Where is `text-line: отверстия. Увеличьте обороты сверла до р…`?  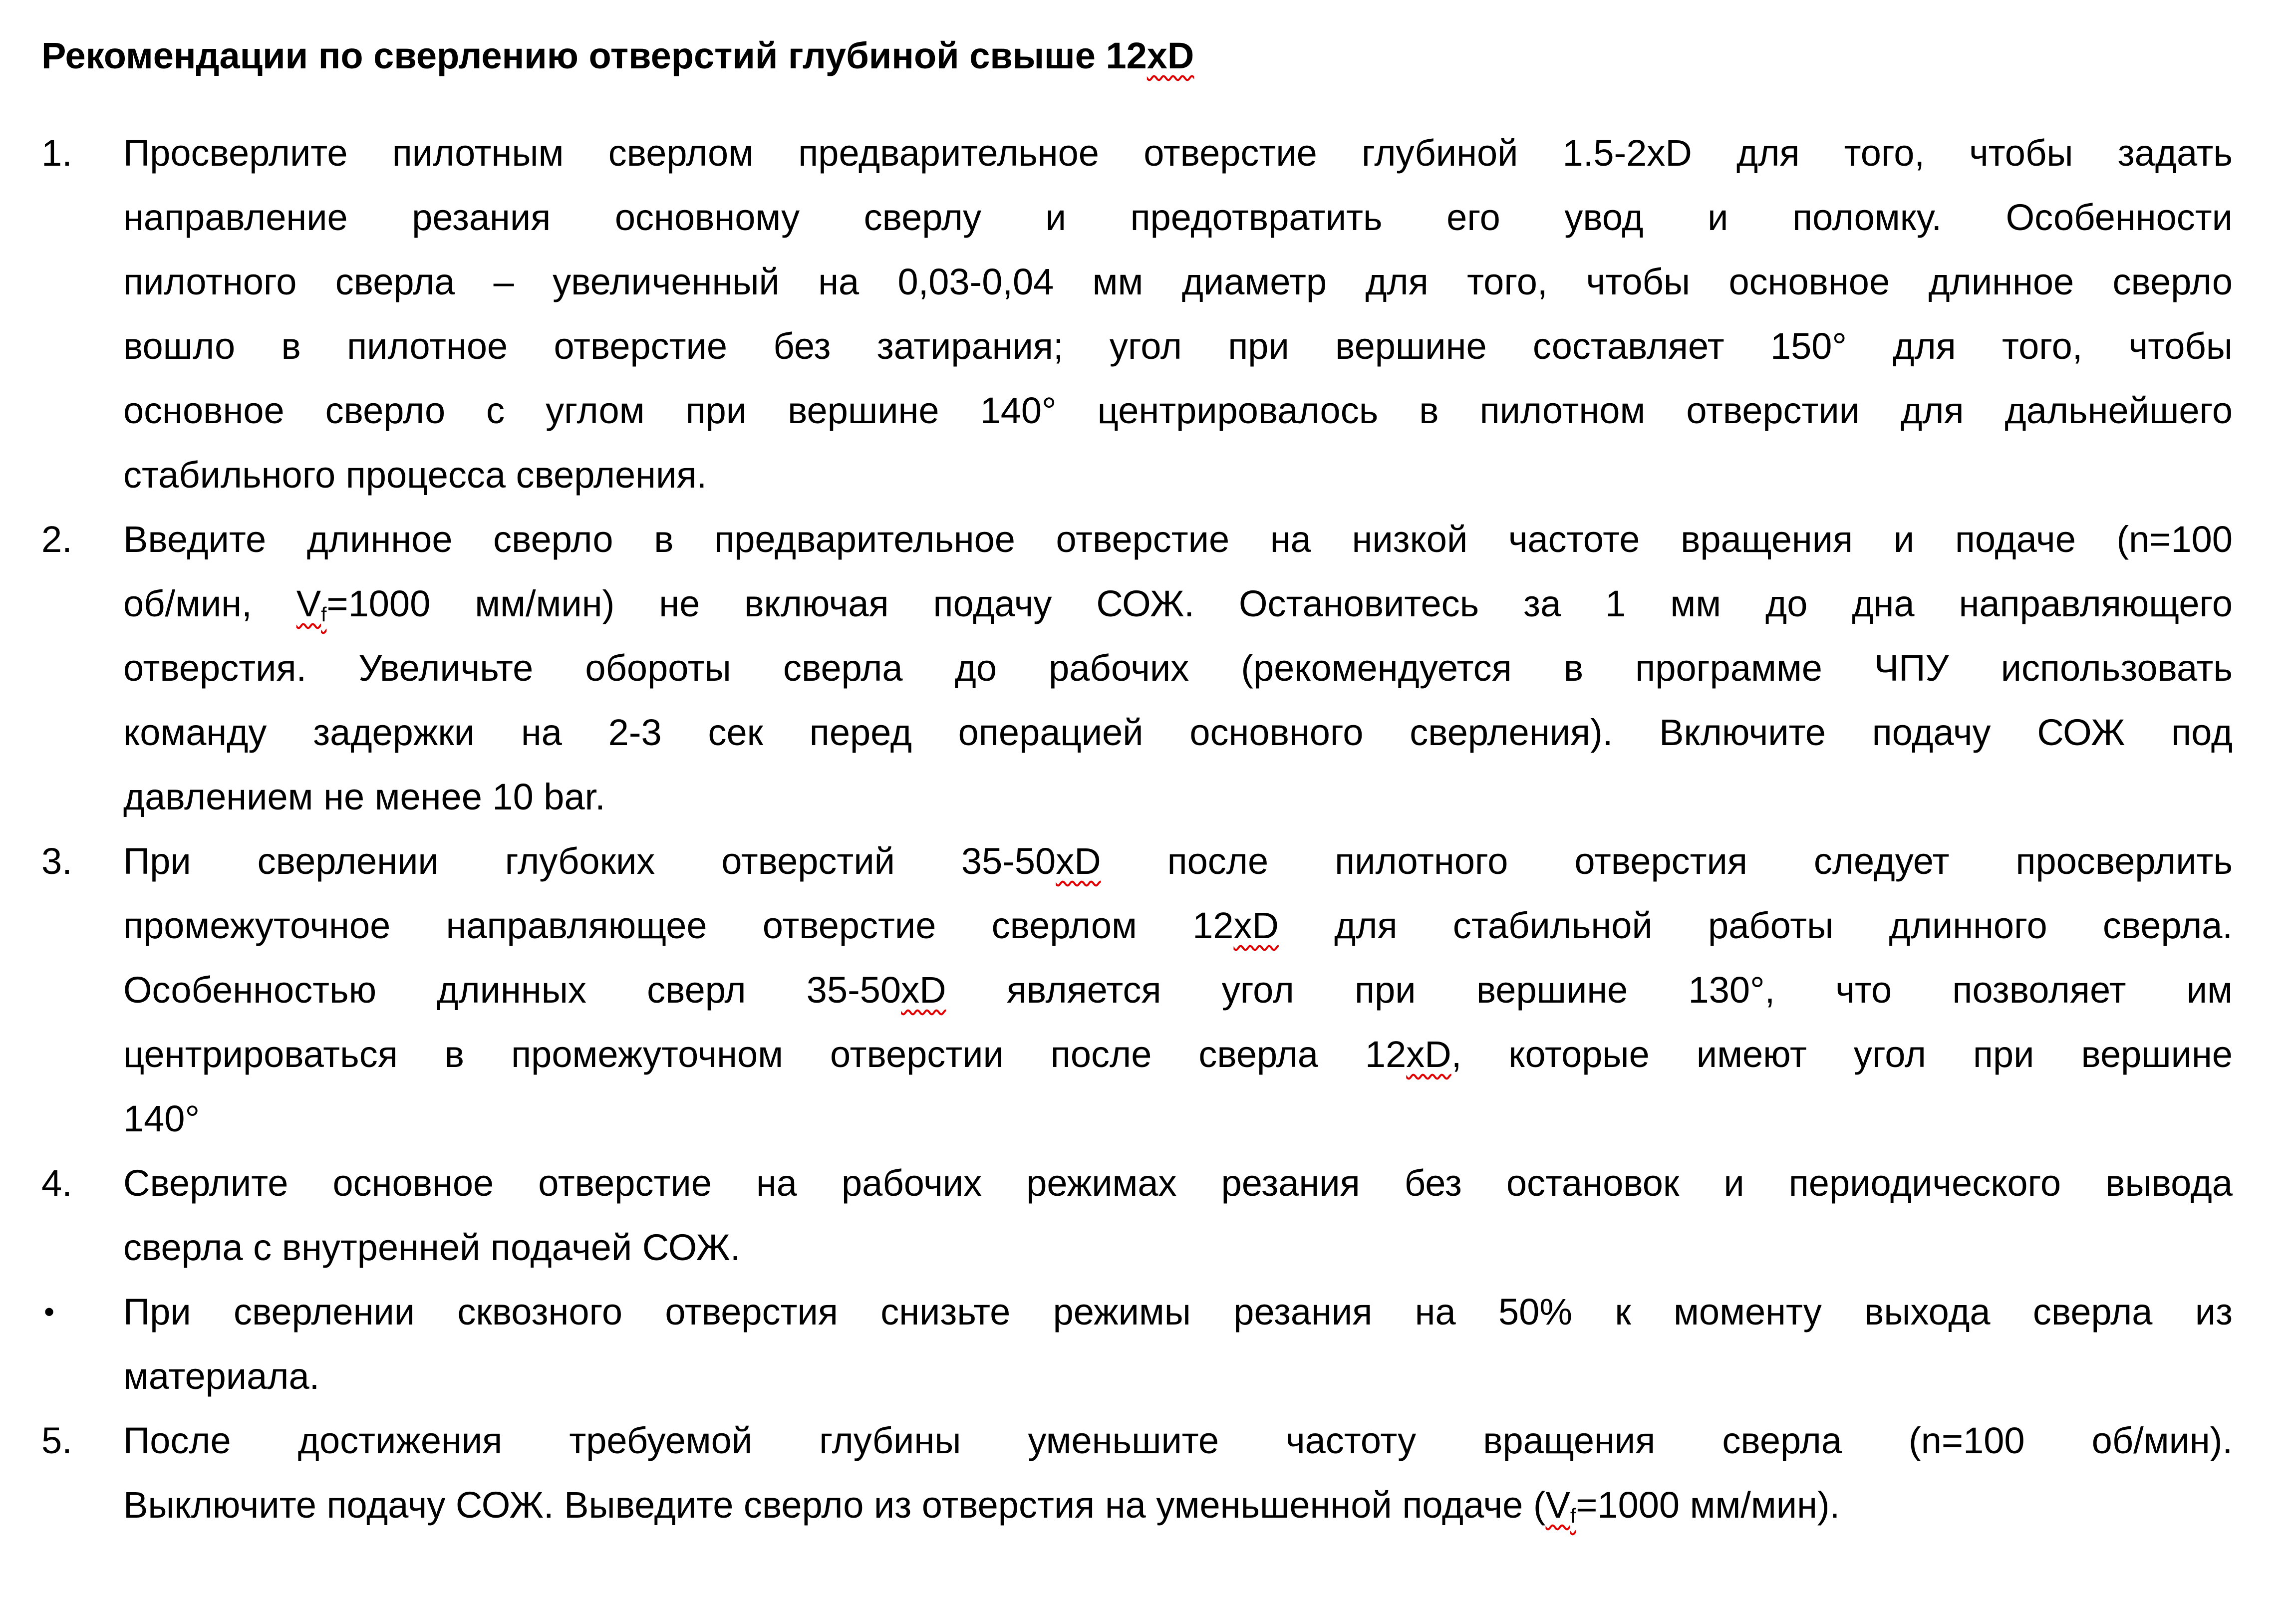
text-line: отверстия. Увеличьте обороты сверла до р… is located at coordinates (1178, 668).